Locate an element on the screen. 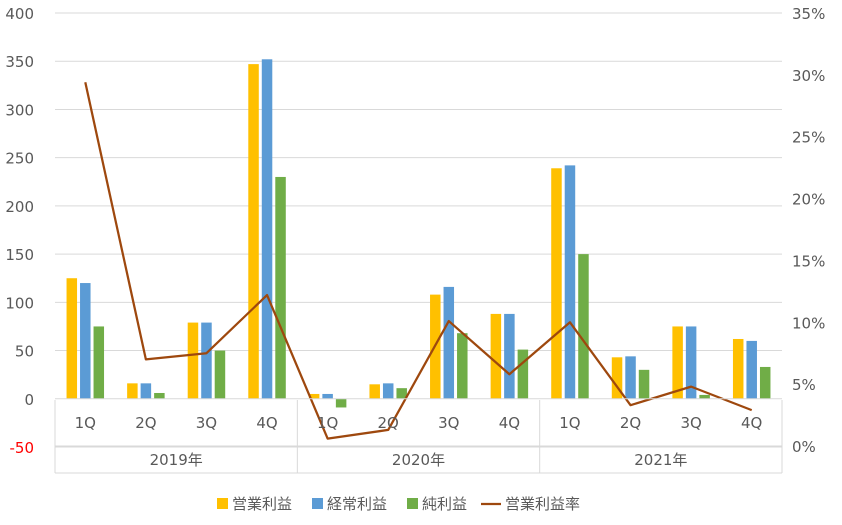 This screenshot has height=525, width=842. legend-label: 営業利益 is located at coordinates (262, 504).